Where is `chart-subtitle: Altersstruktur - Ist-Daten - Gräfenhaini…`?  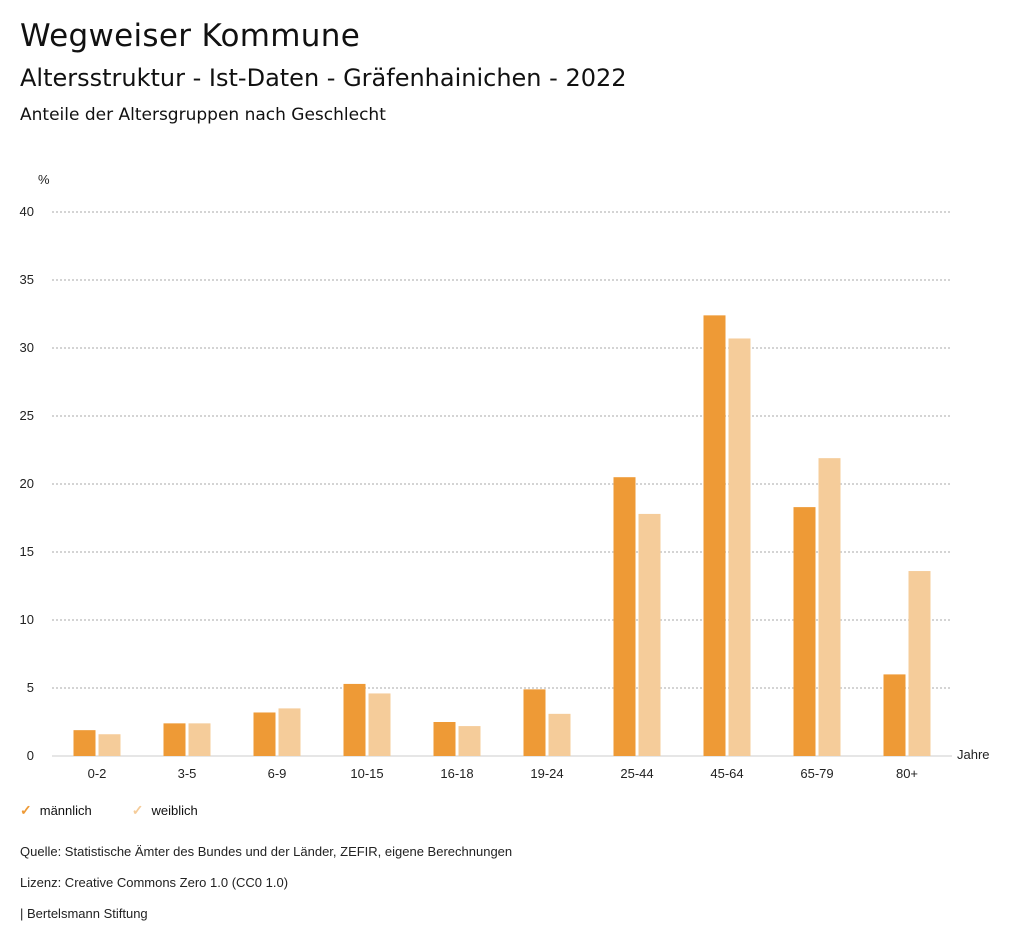
chart-subtitle: Altersstruktur - Ist-Daten - Gräfenhaini… is located at coordinates (323, 78).